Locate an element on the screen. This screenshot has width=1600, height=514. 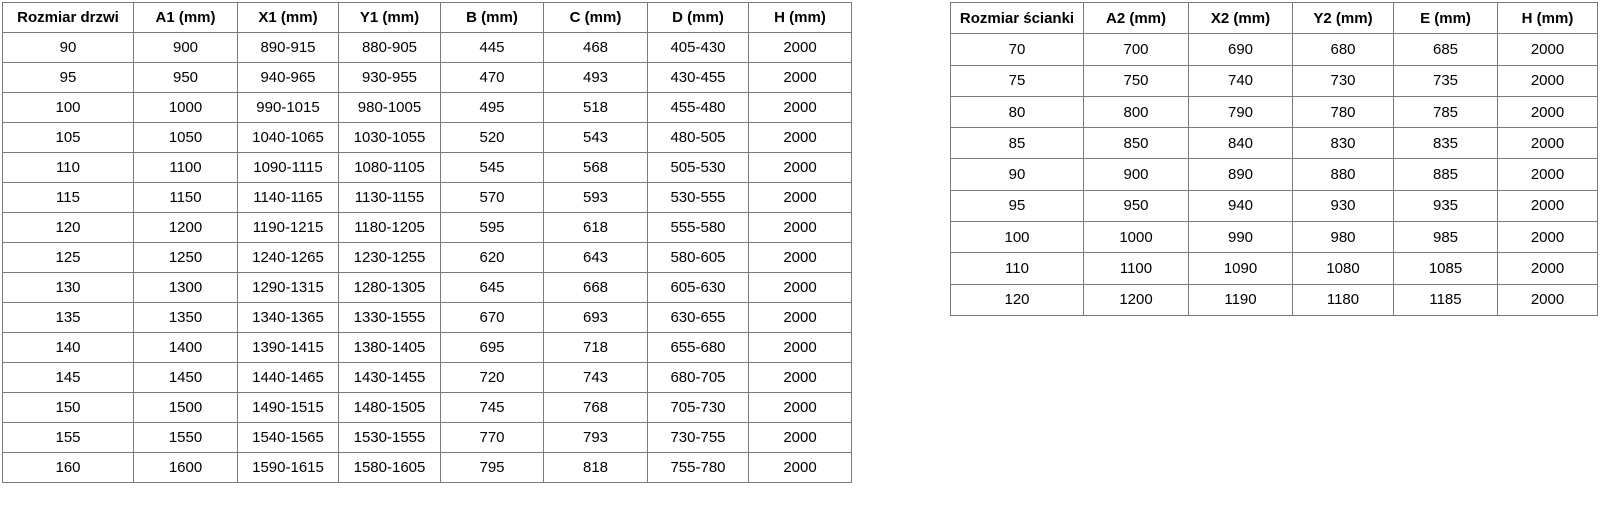
table-cell: 1185 is located at coordinates (1445, 299).